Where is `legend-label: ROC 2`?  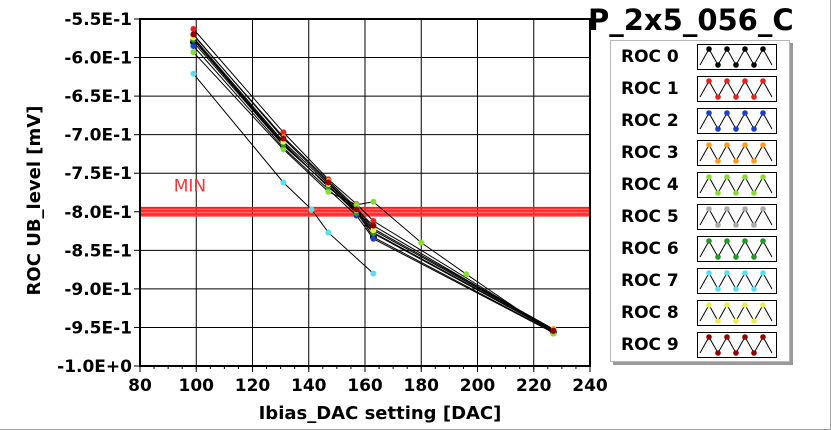 legend-label: ROC 2 is located at coordinates (650, 121).